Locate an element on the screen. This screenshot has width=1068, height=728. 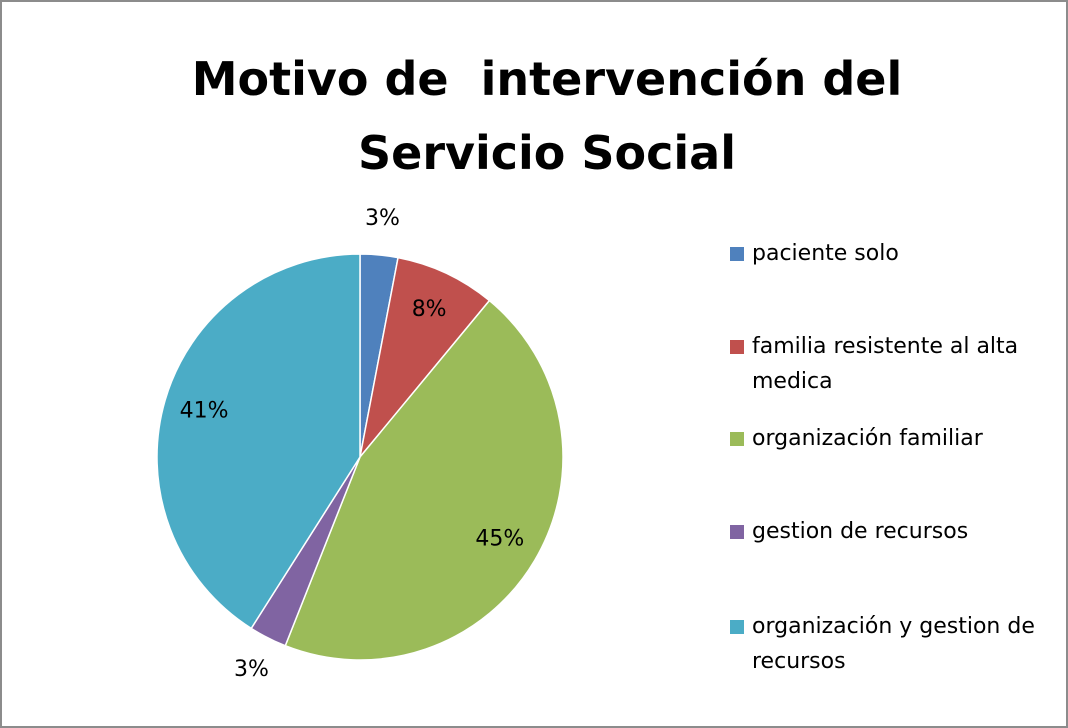
legend-entry: familia resistente al alta medica is located at coordinates (890, 364).